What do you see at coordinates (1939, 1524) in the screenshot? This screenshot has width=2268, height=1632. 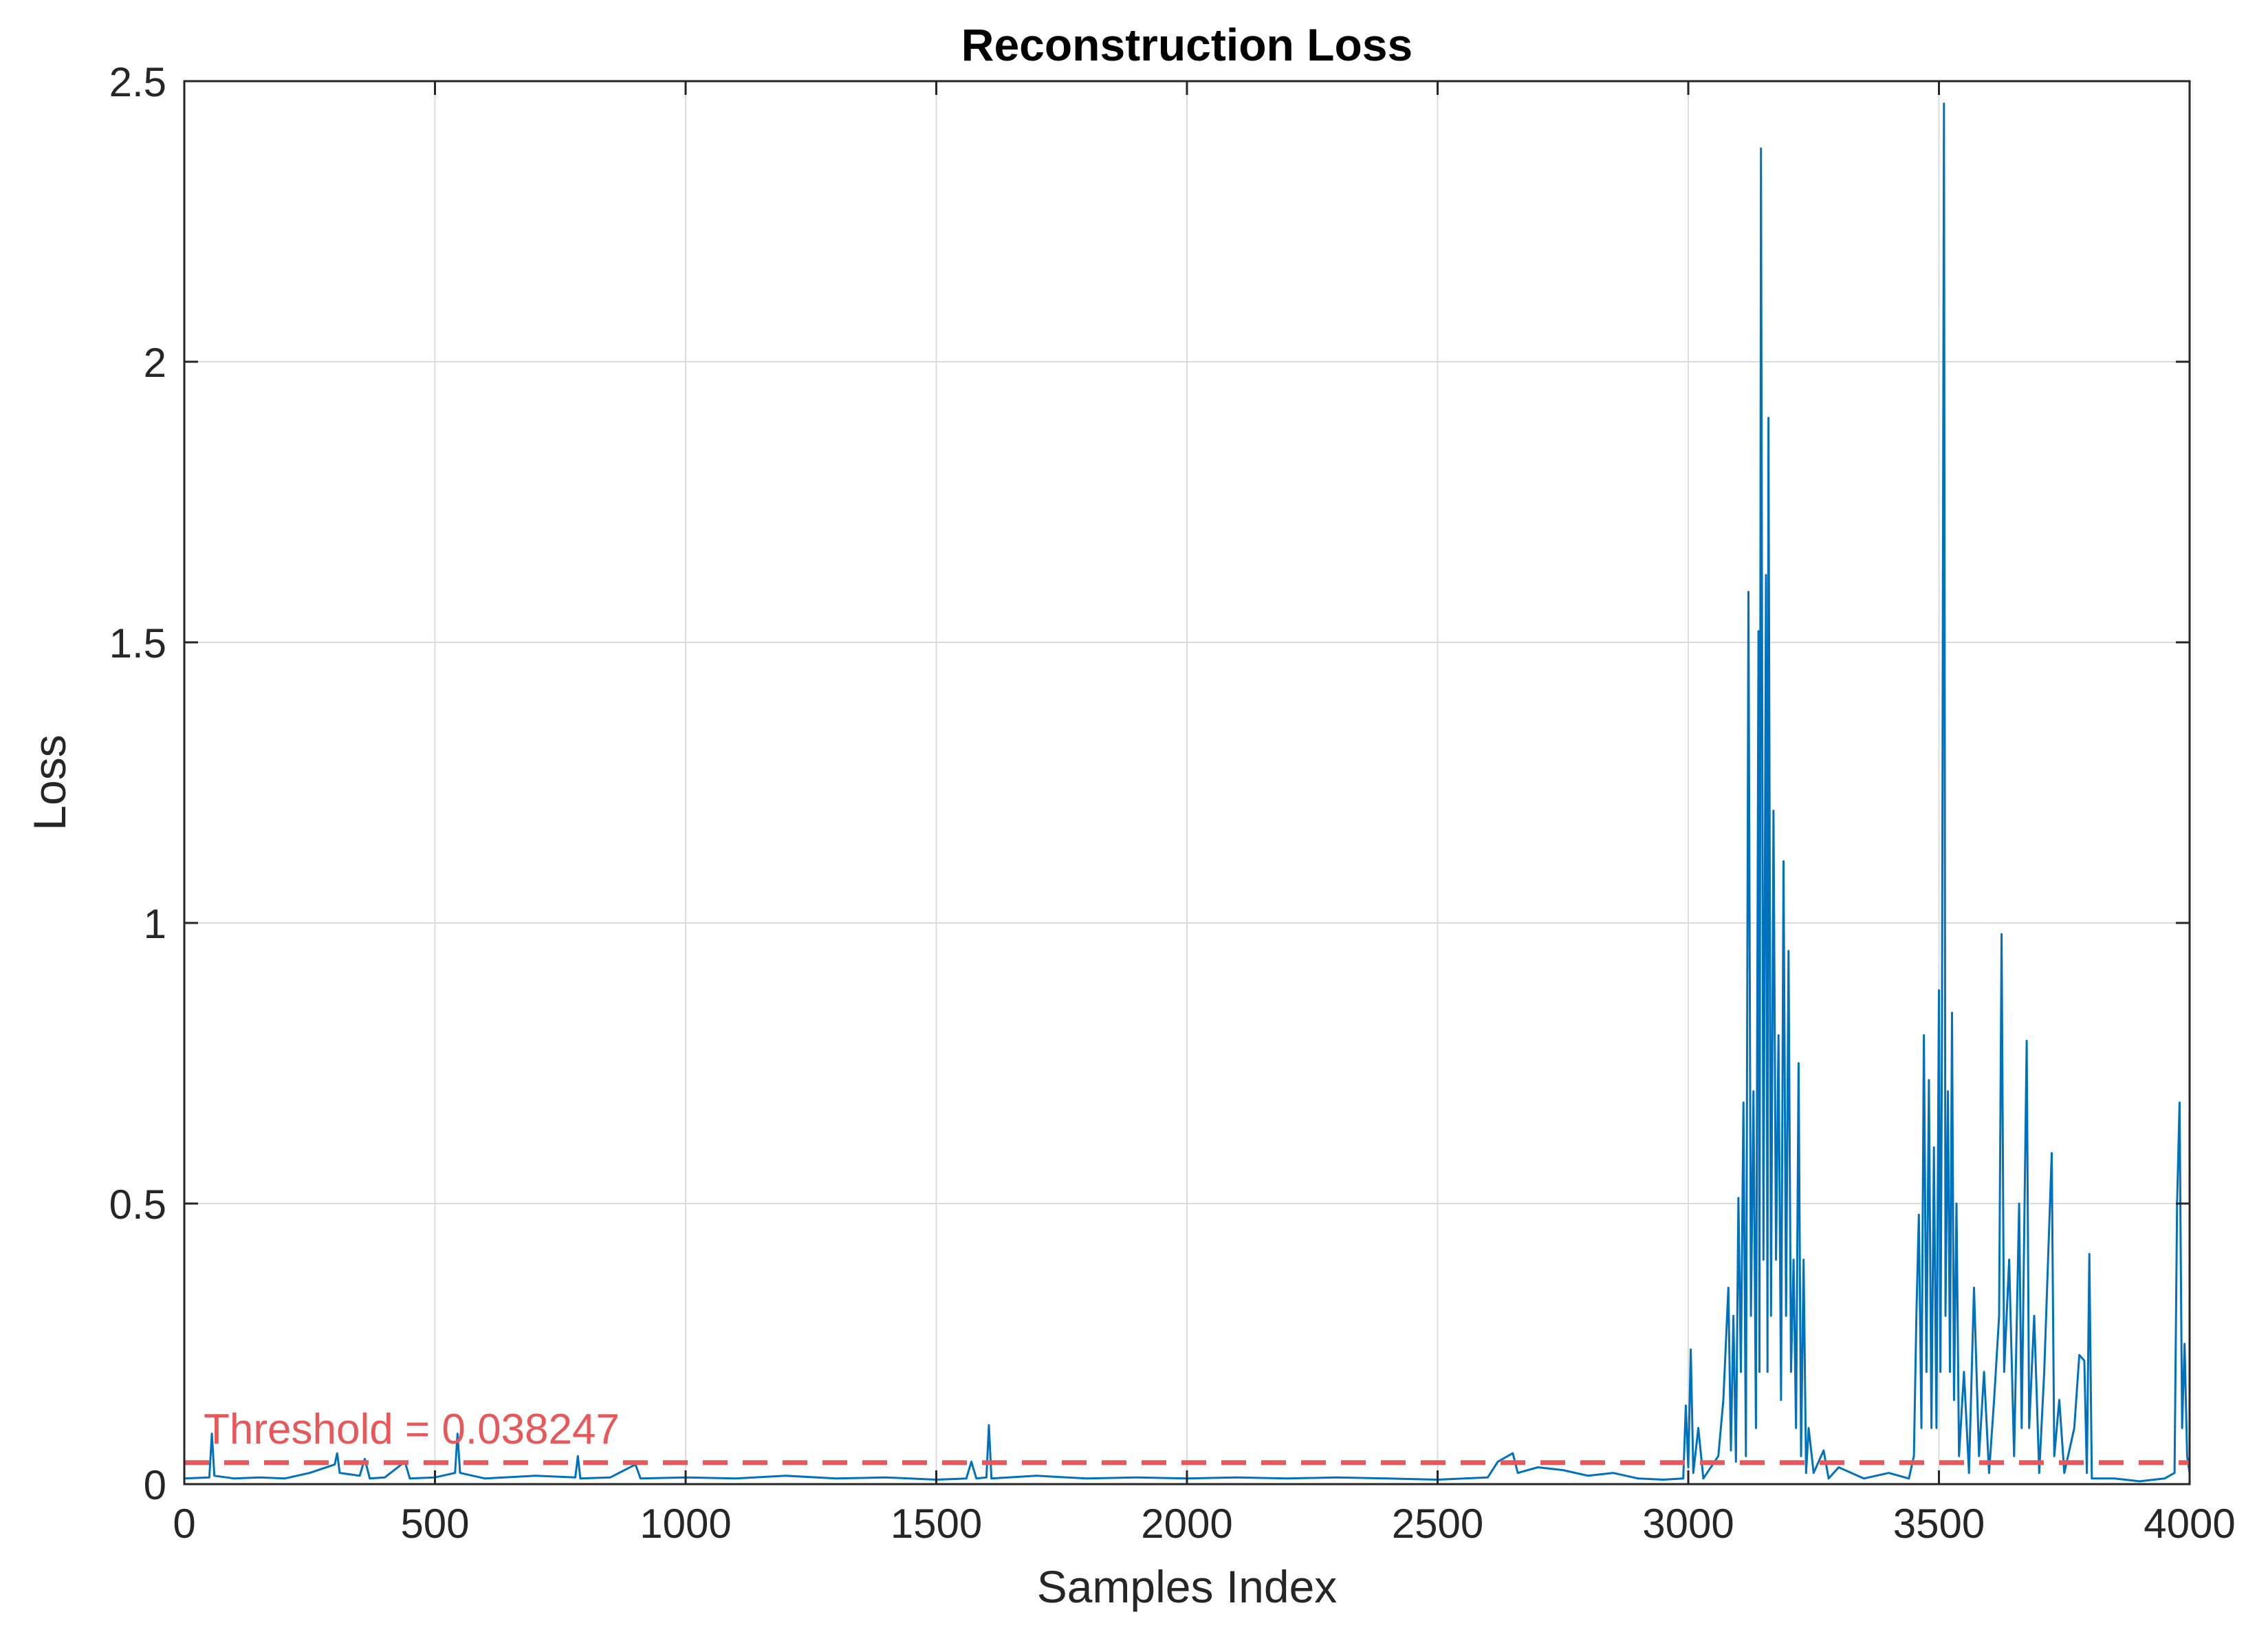 I see `x-tick-label: 3500` at bounding box center [1939, 1524].